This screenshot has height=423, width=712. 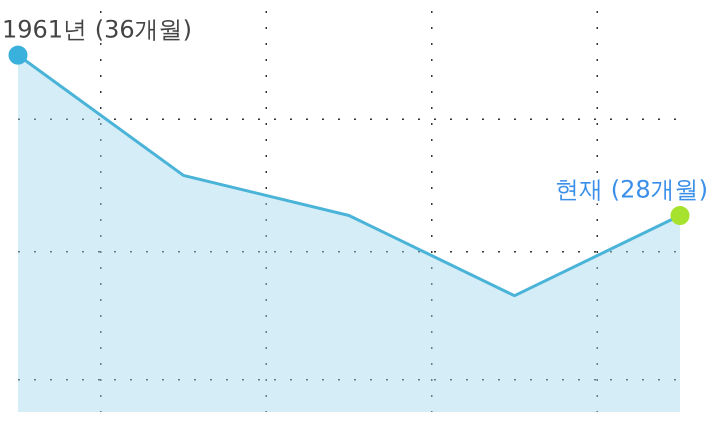 I want to click on data-label: 현재 (28개월), so click(x=631, y=190).